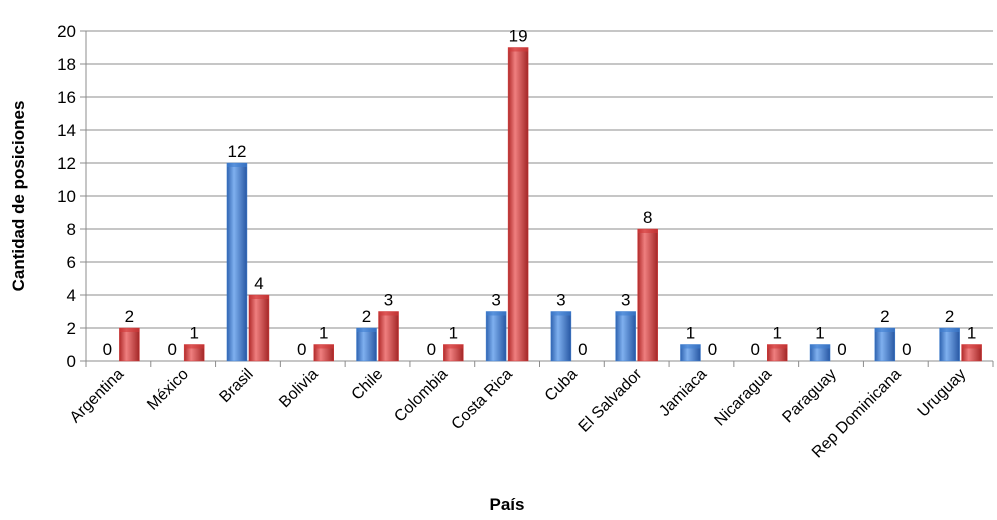  I want to click on x-tick-label: Chile, so click(368, 385).